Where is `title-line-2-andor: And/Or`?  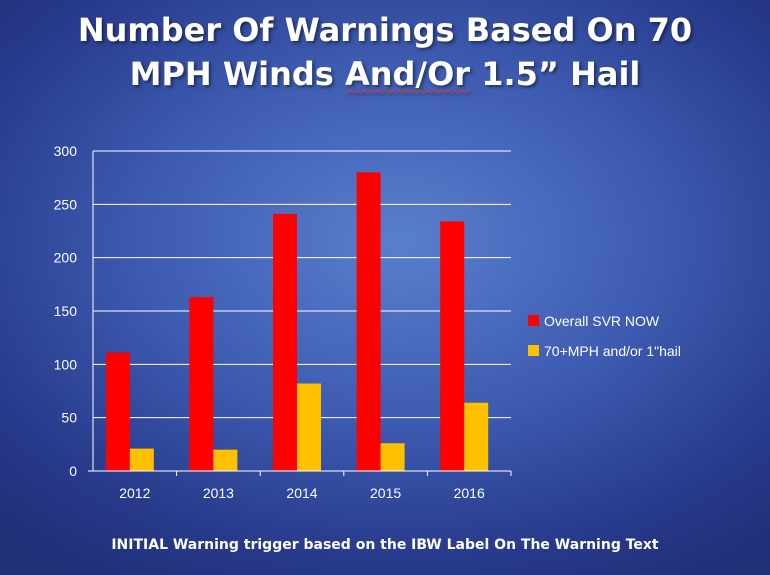
title-line-2-andor: And/Or is located at coordinates (407, 74).